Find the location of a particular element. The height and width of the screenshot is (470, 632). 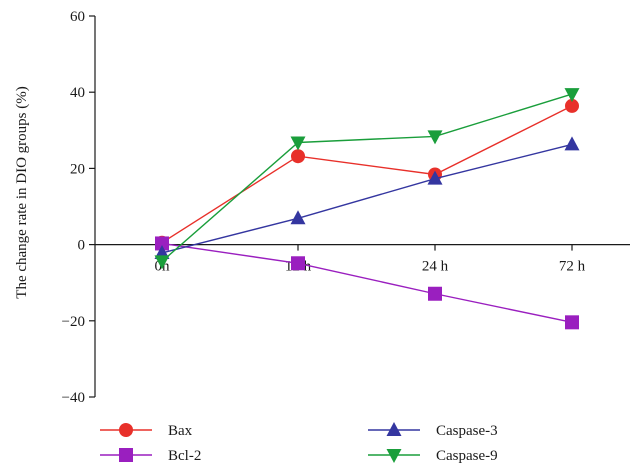

legend-label: Caspase-3 is located at coordinates (467, 431).